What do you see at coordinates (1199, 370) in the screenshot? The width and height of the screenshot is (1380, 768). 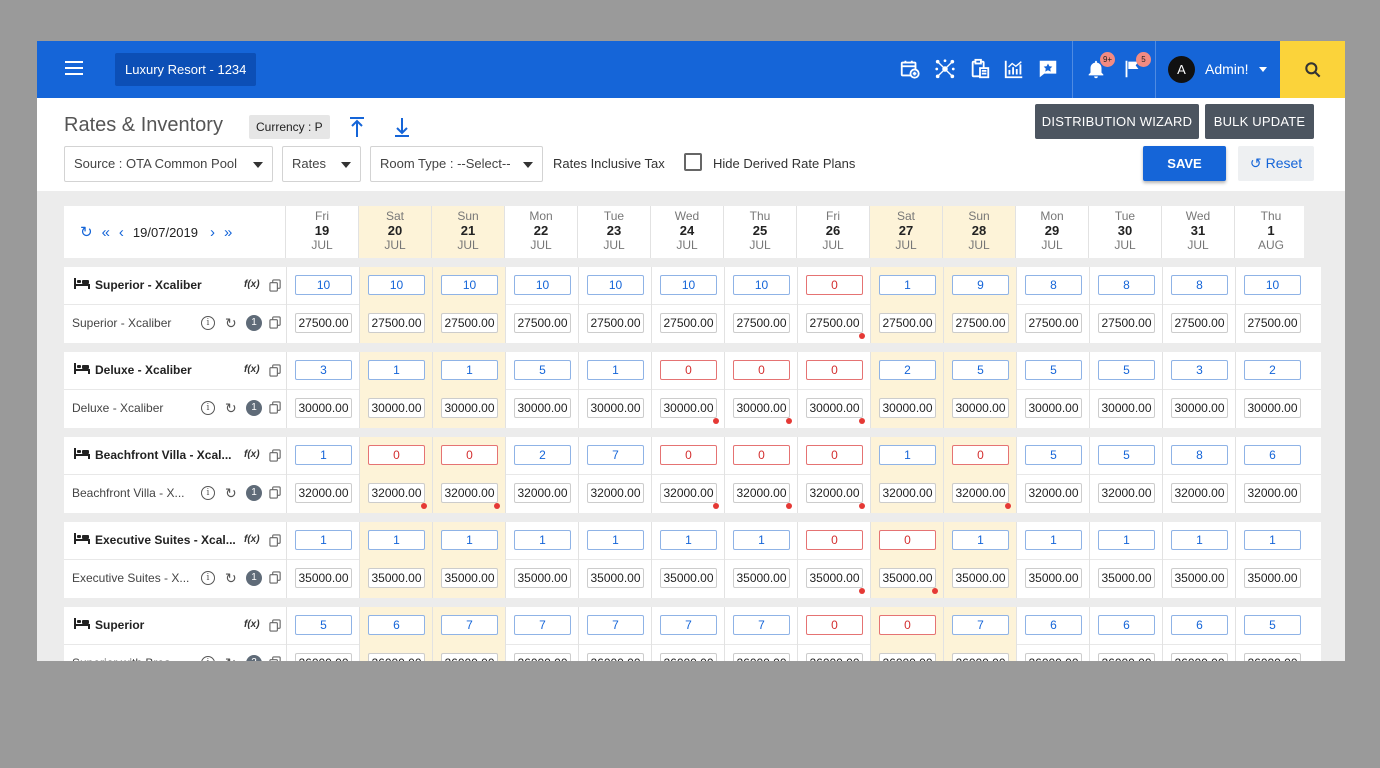 I see `inventory-input: 3` at bounding box center [1199, 370].